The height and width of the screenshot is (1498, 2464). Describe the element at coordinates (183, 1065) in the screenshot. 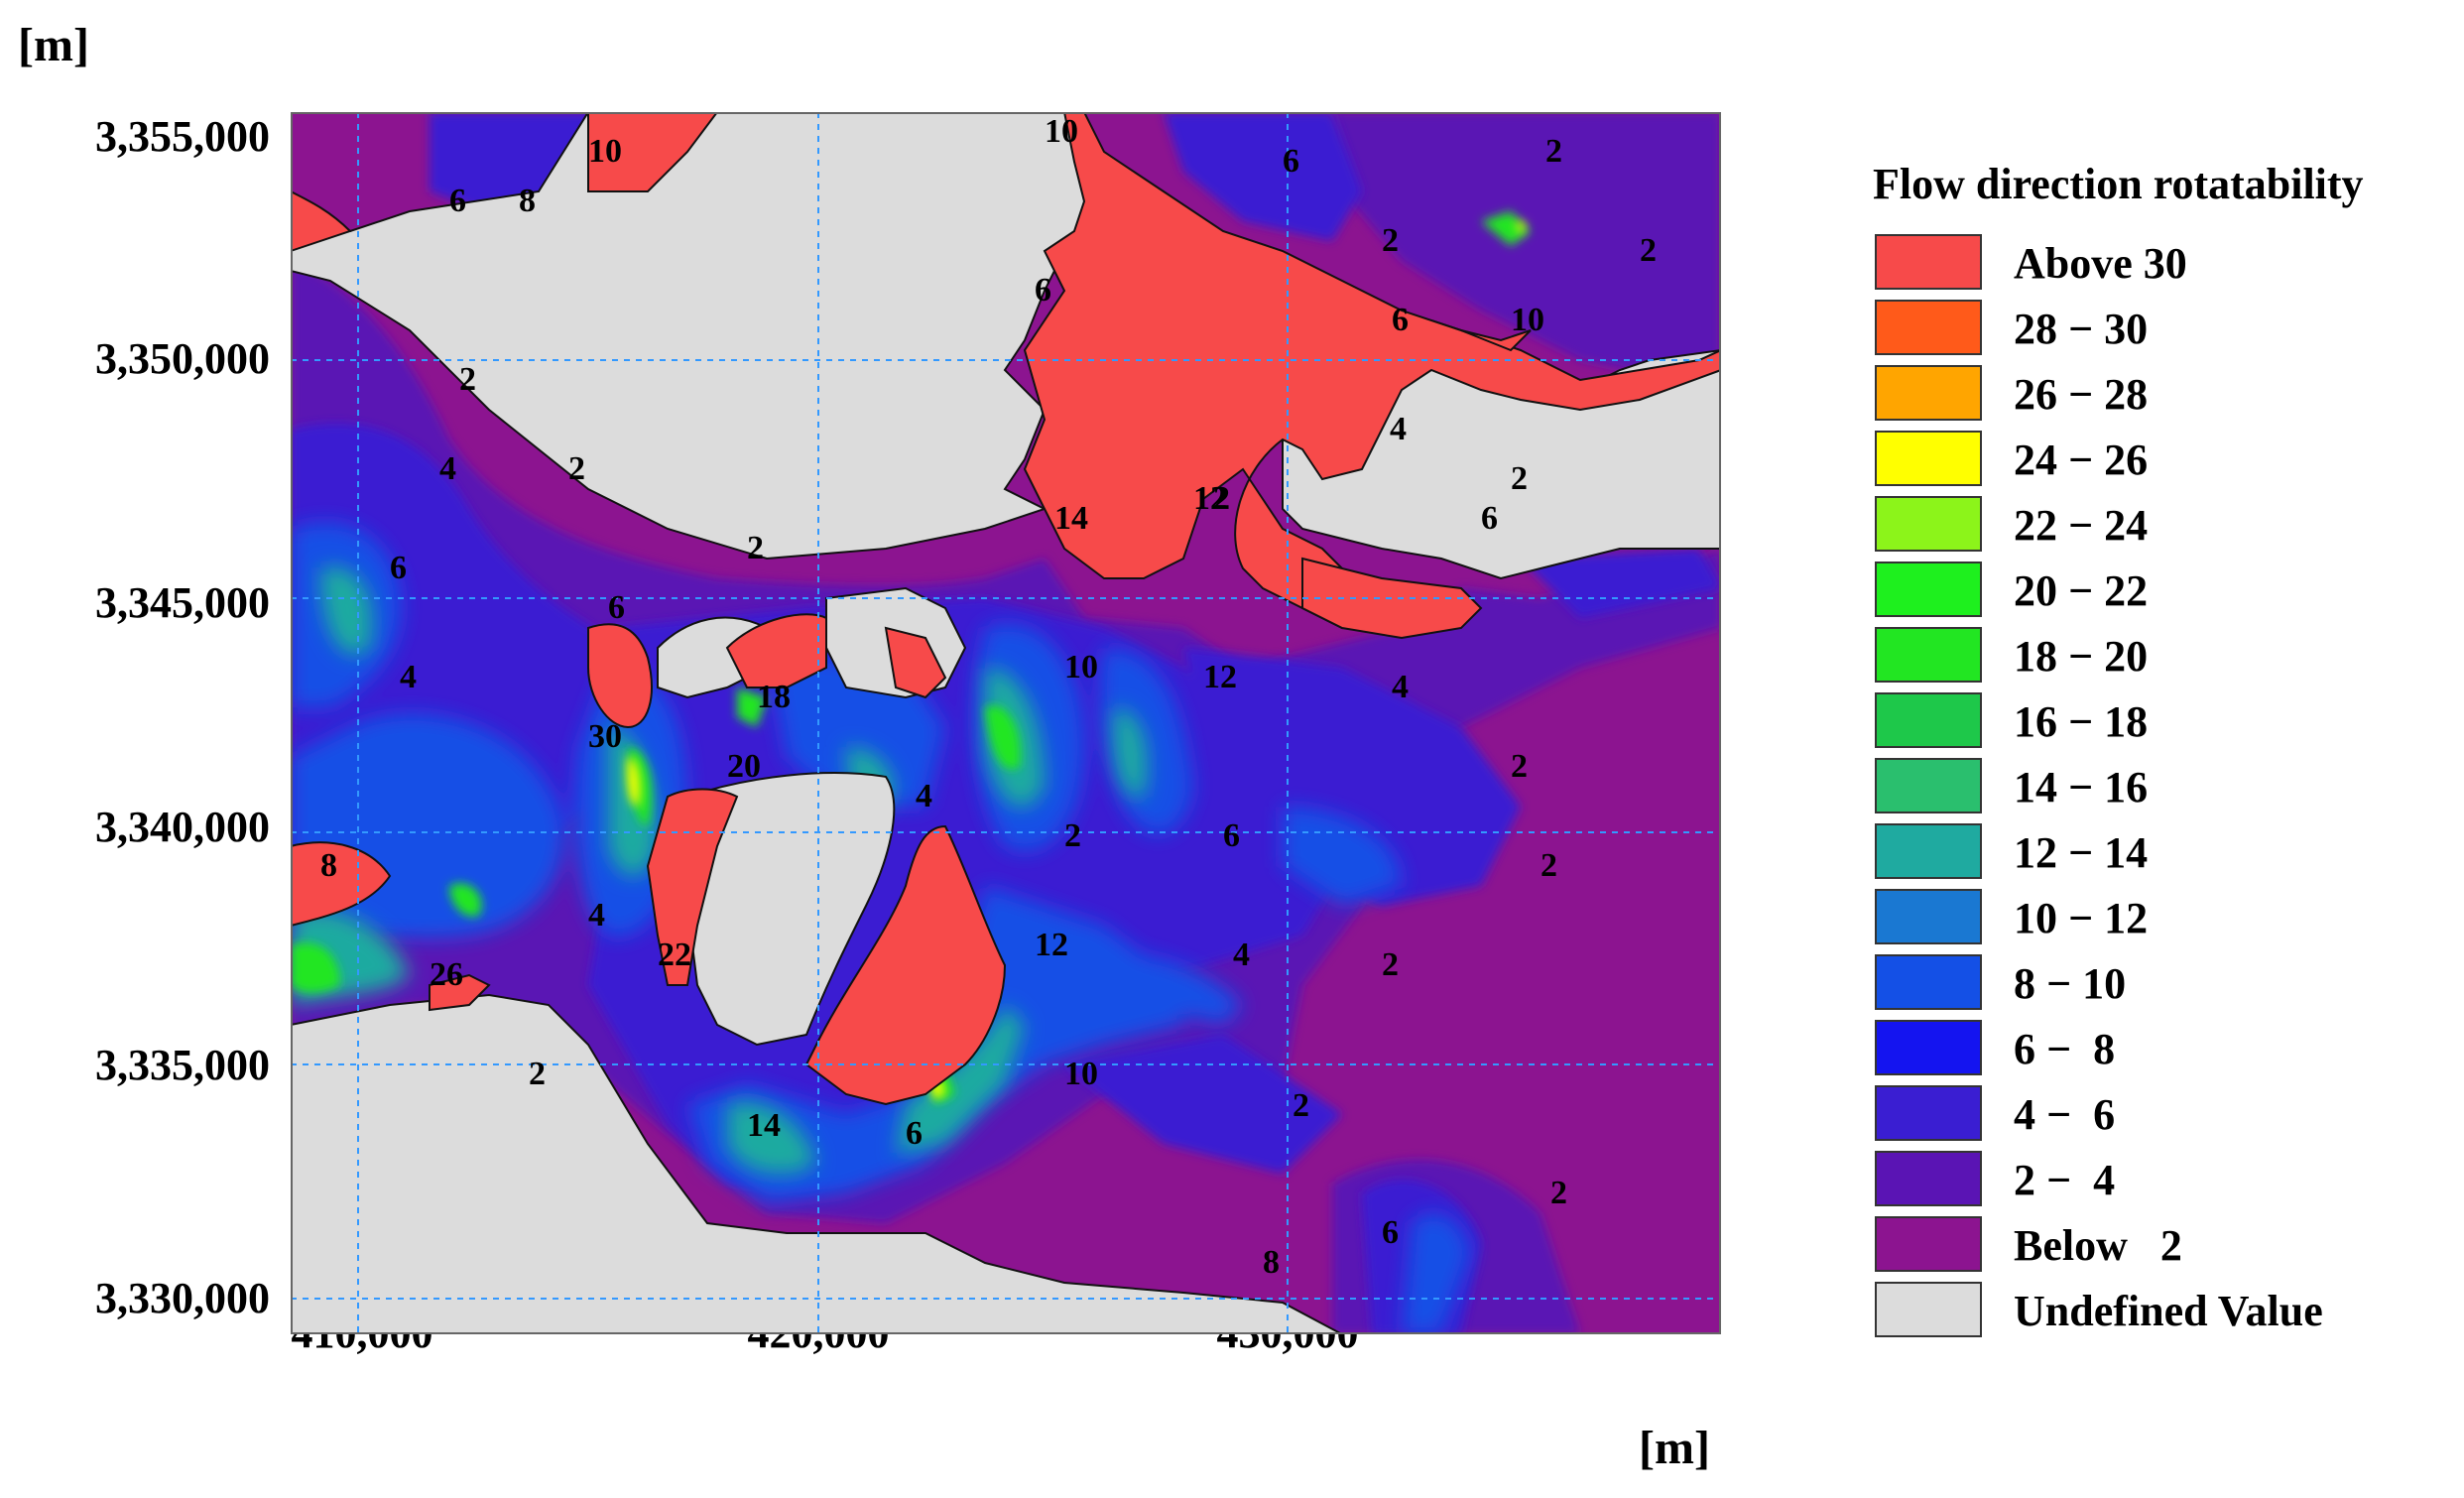

I see `y-tick-label: 3,335,000` at that location.